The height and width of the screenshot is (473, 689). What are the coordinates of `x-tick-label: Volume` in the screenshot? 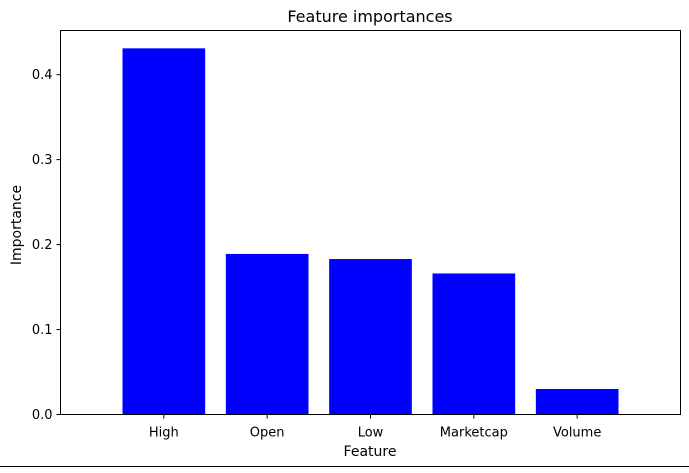 It's located at (577, 433).